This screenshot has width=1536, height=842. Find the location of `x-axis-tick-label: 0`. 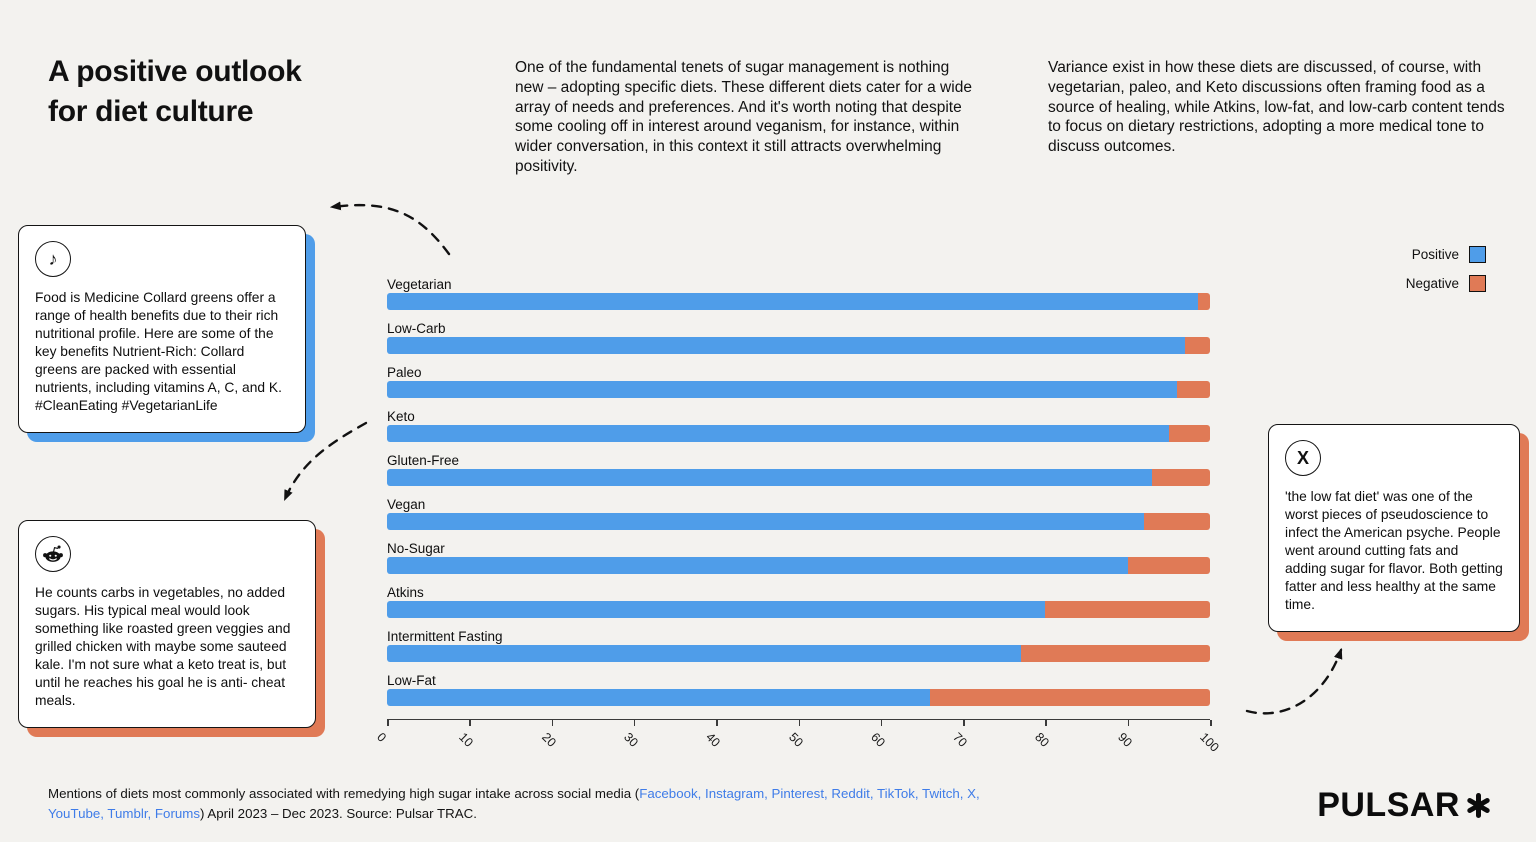

x-axis-tick-label: 0 is located at coordinates (381, 737).